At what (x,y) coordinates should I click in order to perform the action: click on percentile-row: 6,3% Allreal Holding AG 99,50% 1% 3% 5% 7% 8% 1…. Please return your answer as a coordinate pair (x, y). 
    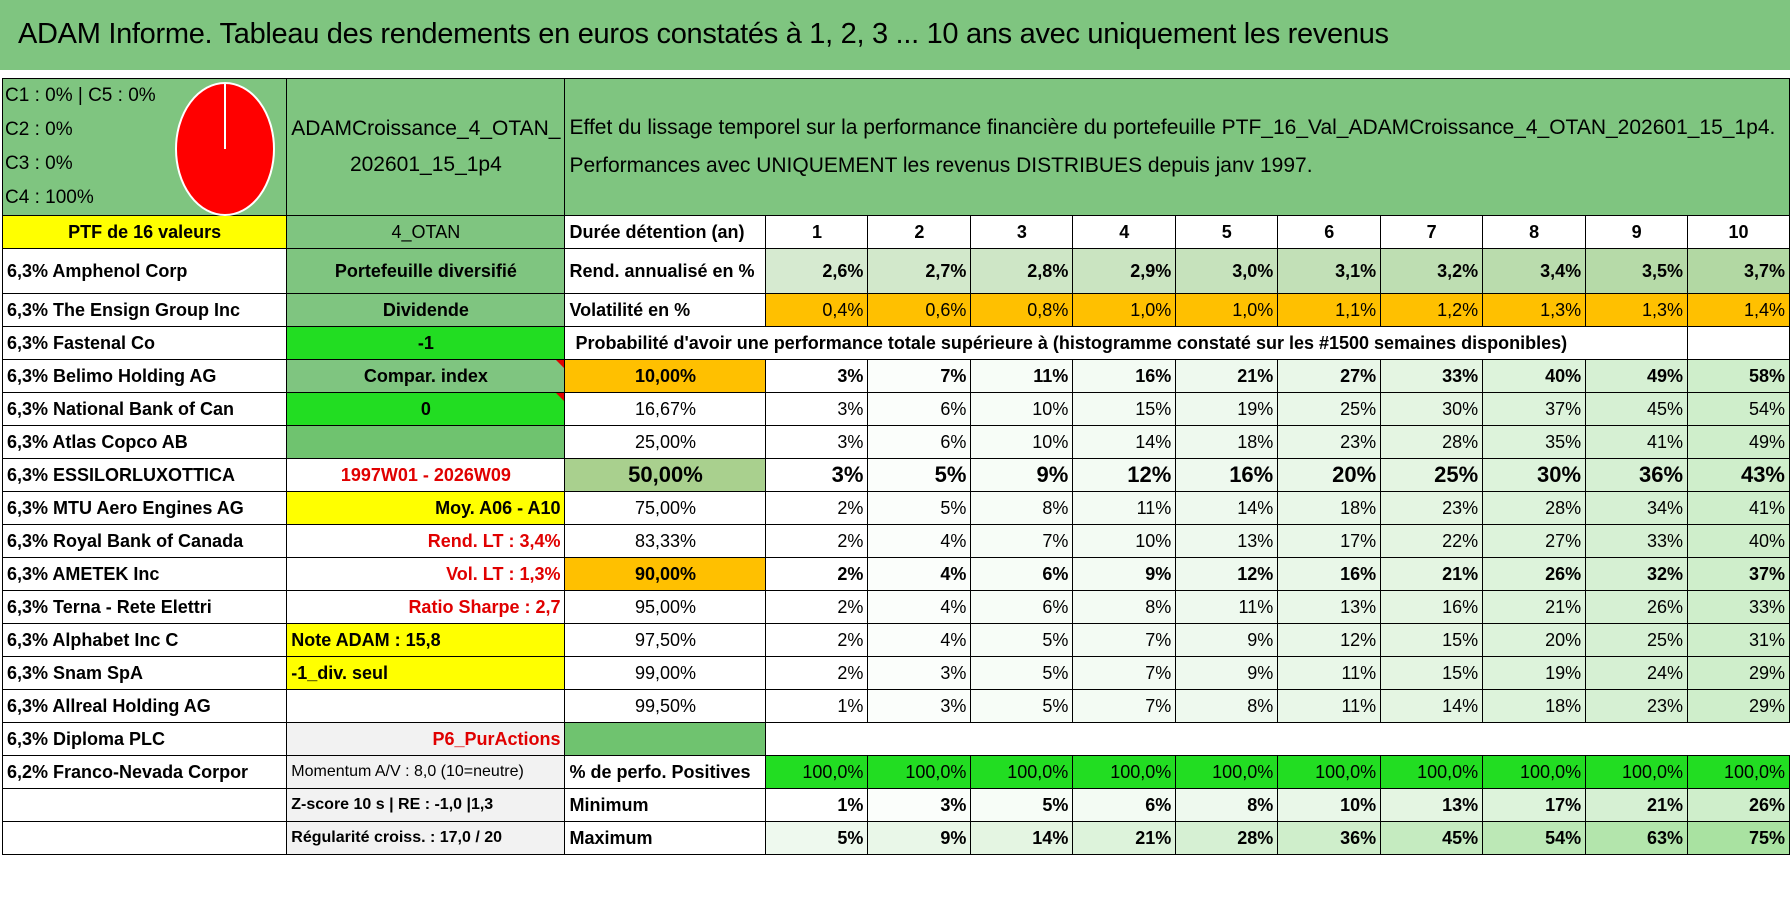
    Looking at the image, I should click on (895, 706).